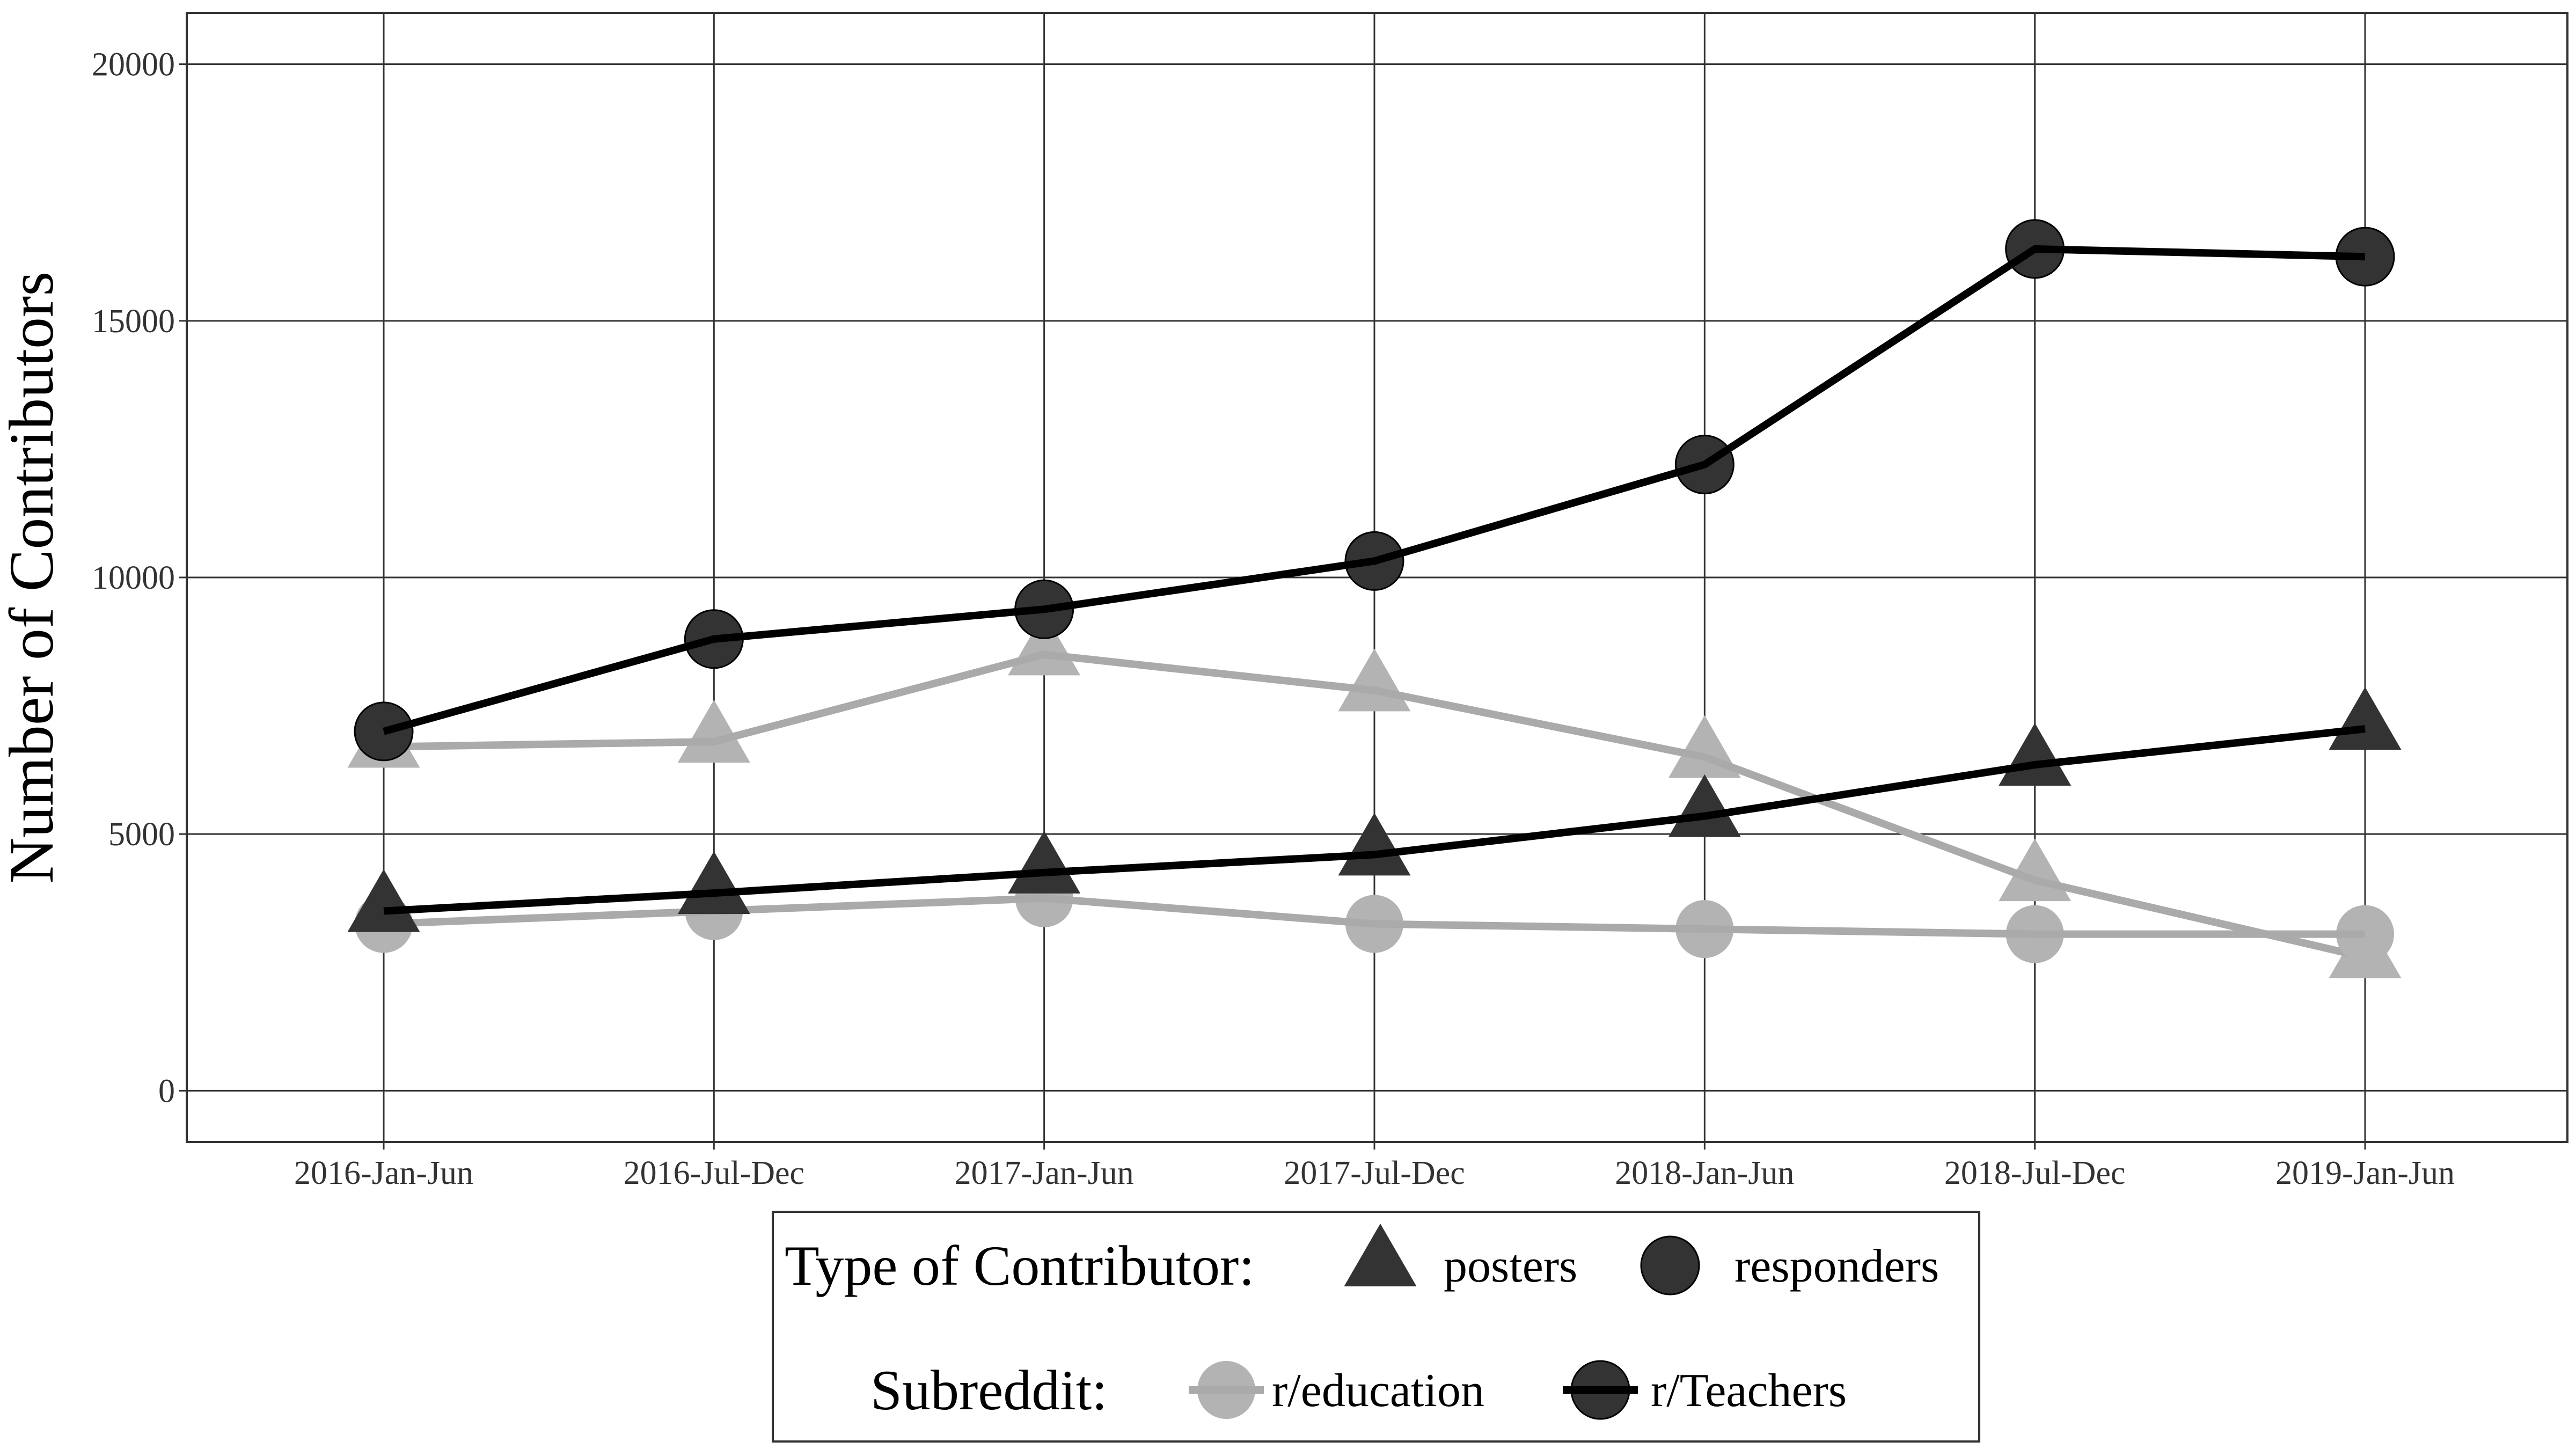  Describe the element at coordinates (166, 1091) in the screenshot. I see `y-tick-label: 0` at that location.